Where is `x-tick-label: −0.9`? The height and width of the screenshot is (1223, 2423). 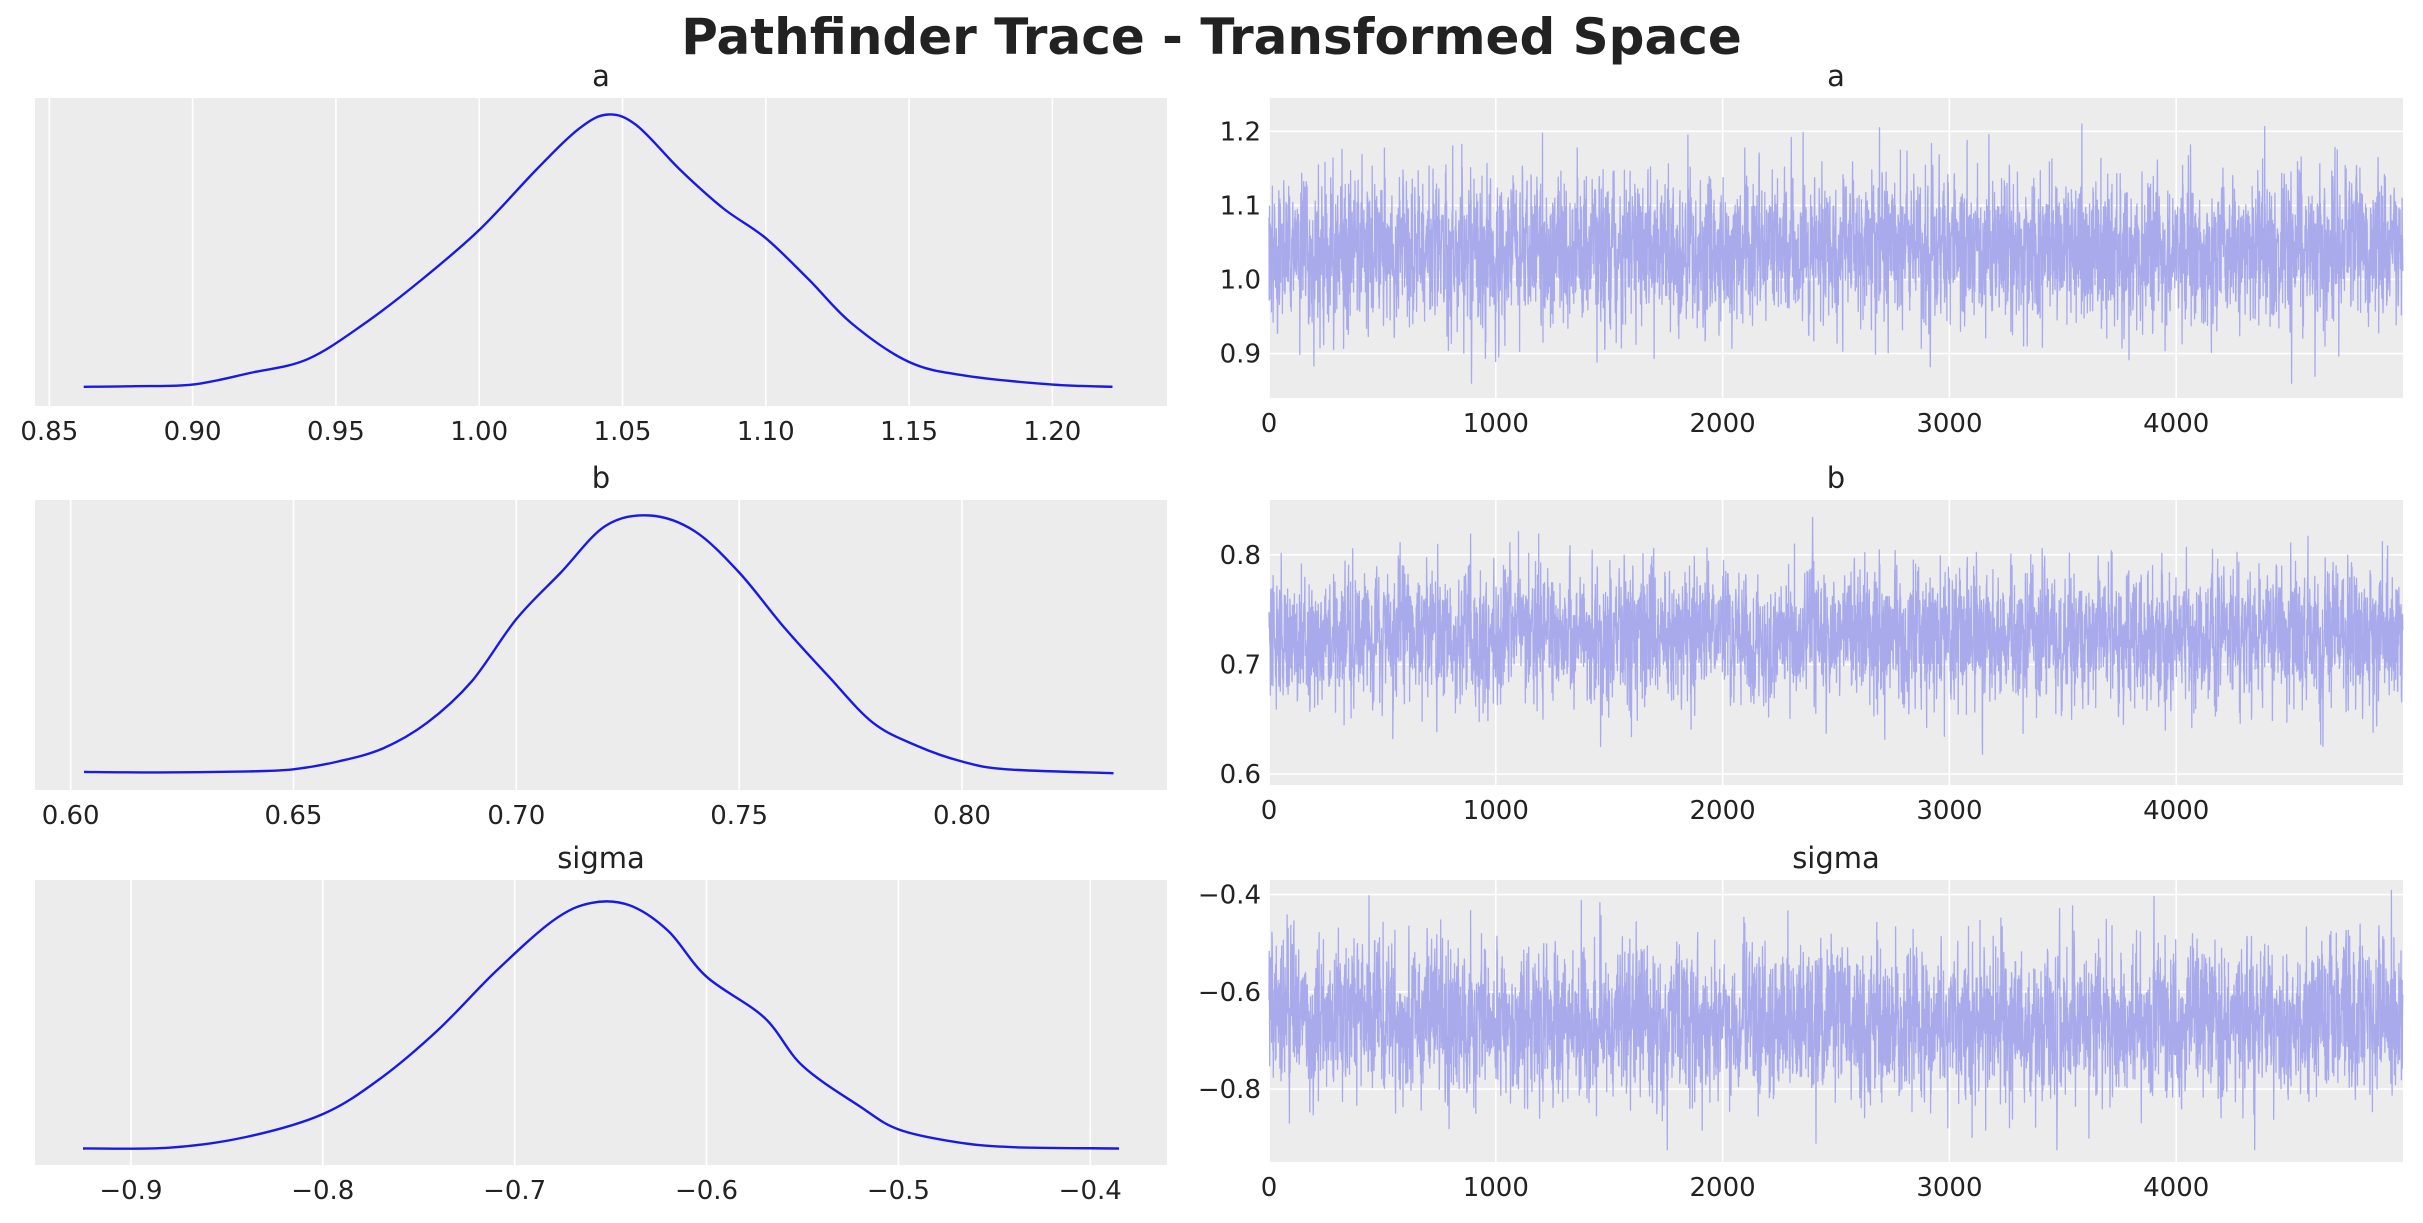 x-tick-label: −0.9 is located at coordinates (130, 1191).